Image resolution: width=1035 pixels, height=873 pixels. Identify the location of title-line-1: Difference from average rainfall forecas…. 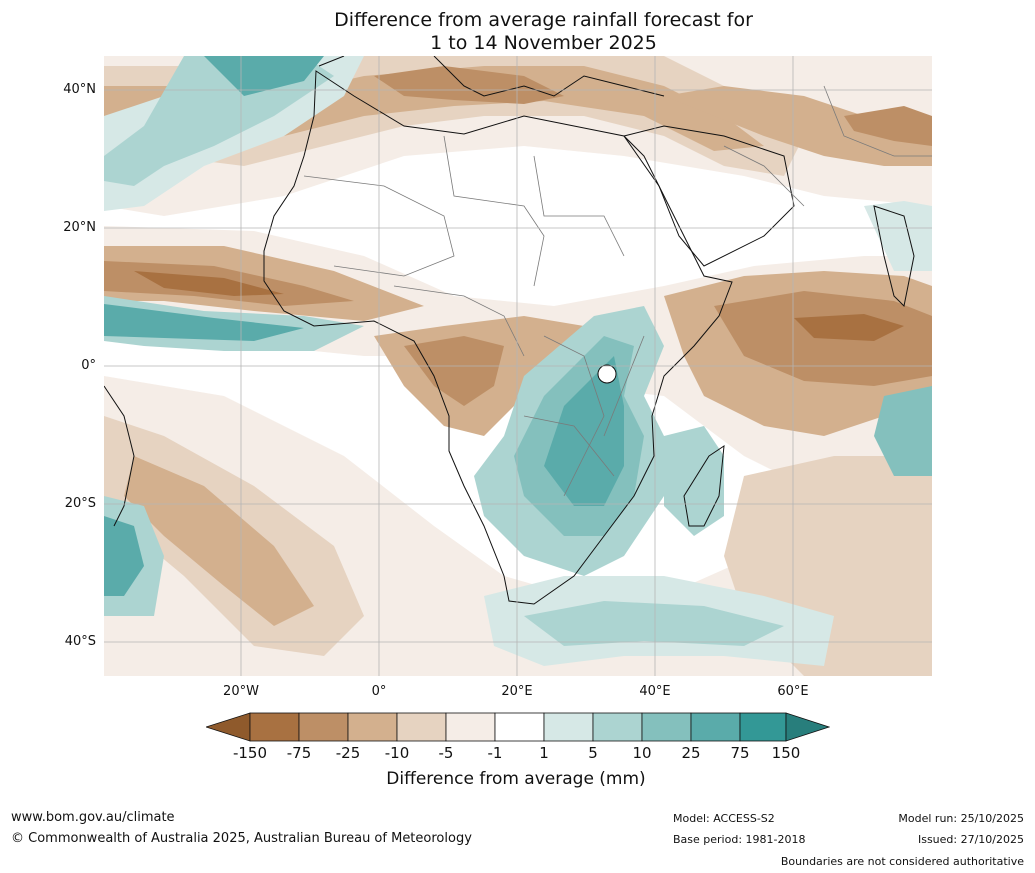
(543, 20).